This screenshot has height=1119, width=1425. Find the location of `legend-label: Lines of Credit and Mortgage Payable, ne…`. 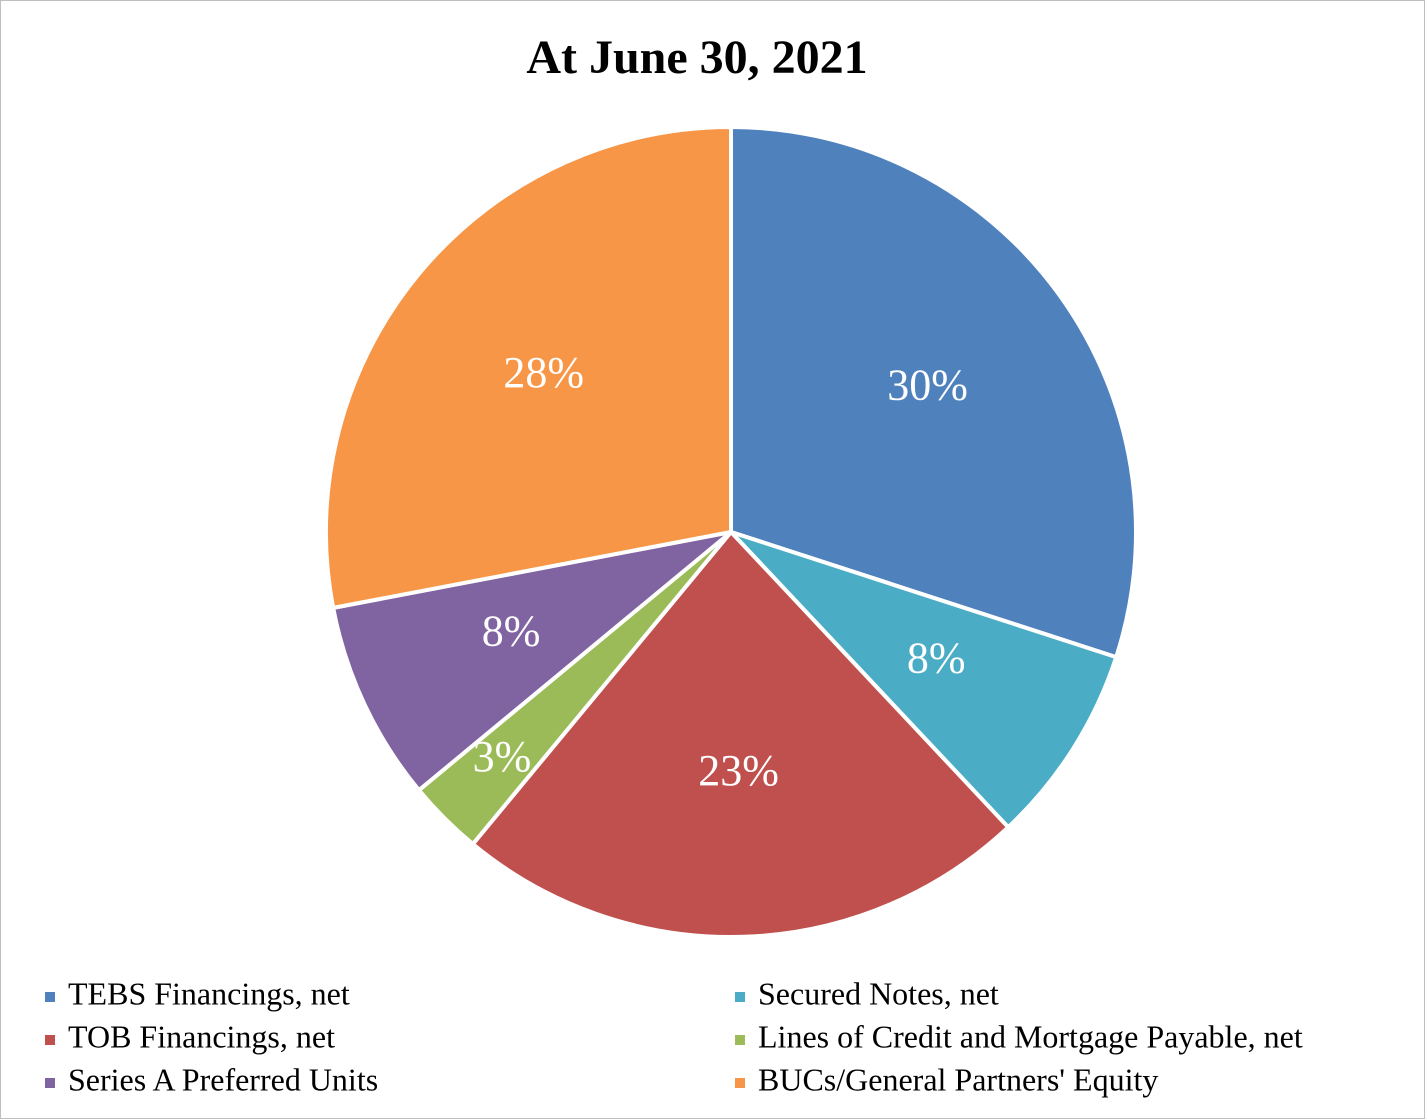

legend-label: Lines of Credit and Mortgage Payable, ne… is located at coordinates (1030, 1036).